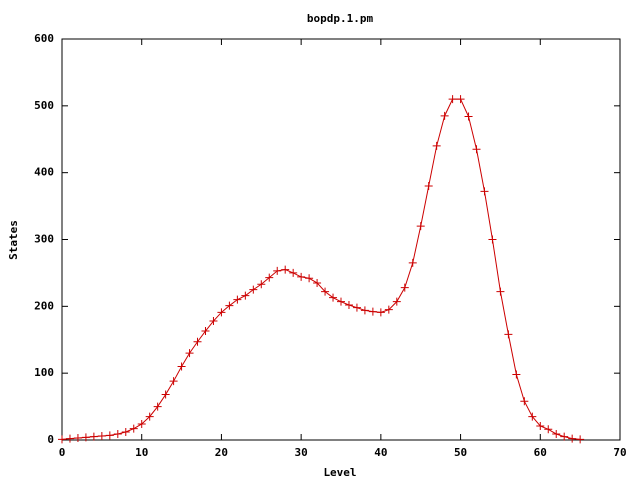 Image resolution: width=640 pixels, height=480 pixels. Describe the element at coordinates (50, 439) in the screenshot. I see `y-tick-label: 0` at that location.